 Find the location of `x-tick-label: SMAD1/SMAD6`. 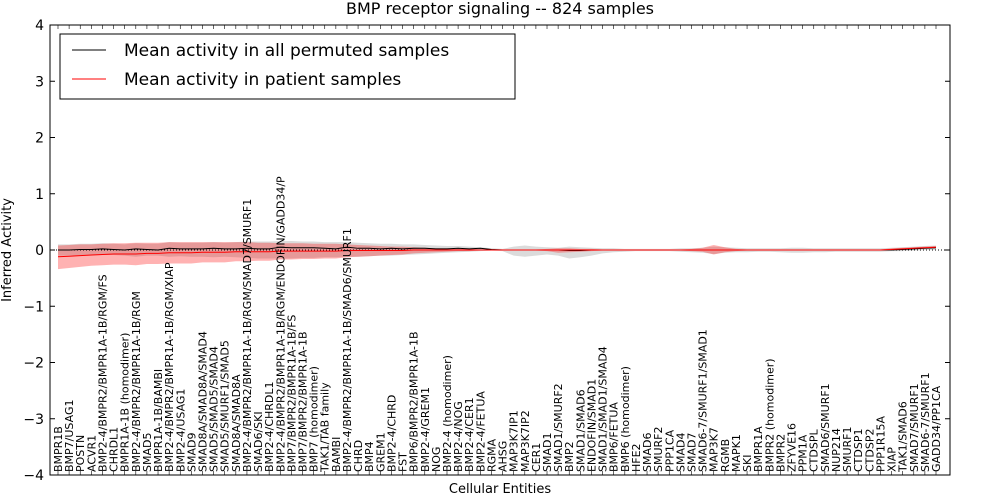

x-tick-label: SMAD1/SMAD6 is located at coordinates (580, 430).